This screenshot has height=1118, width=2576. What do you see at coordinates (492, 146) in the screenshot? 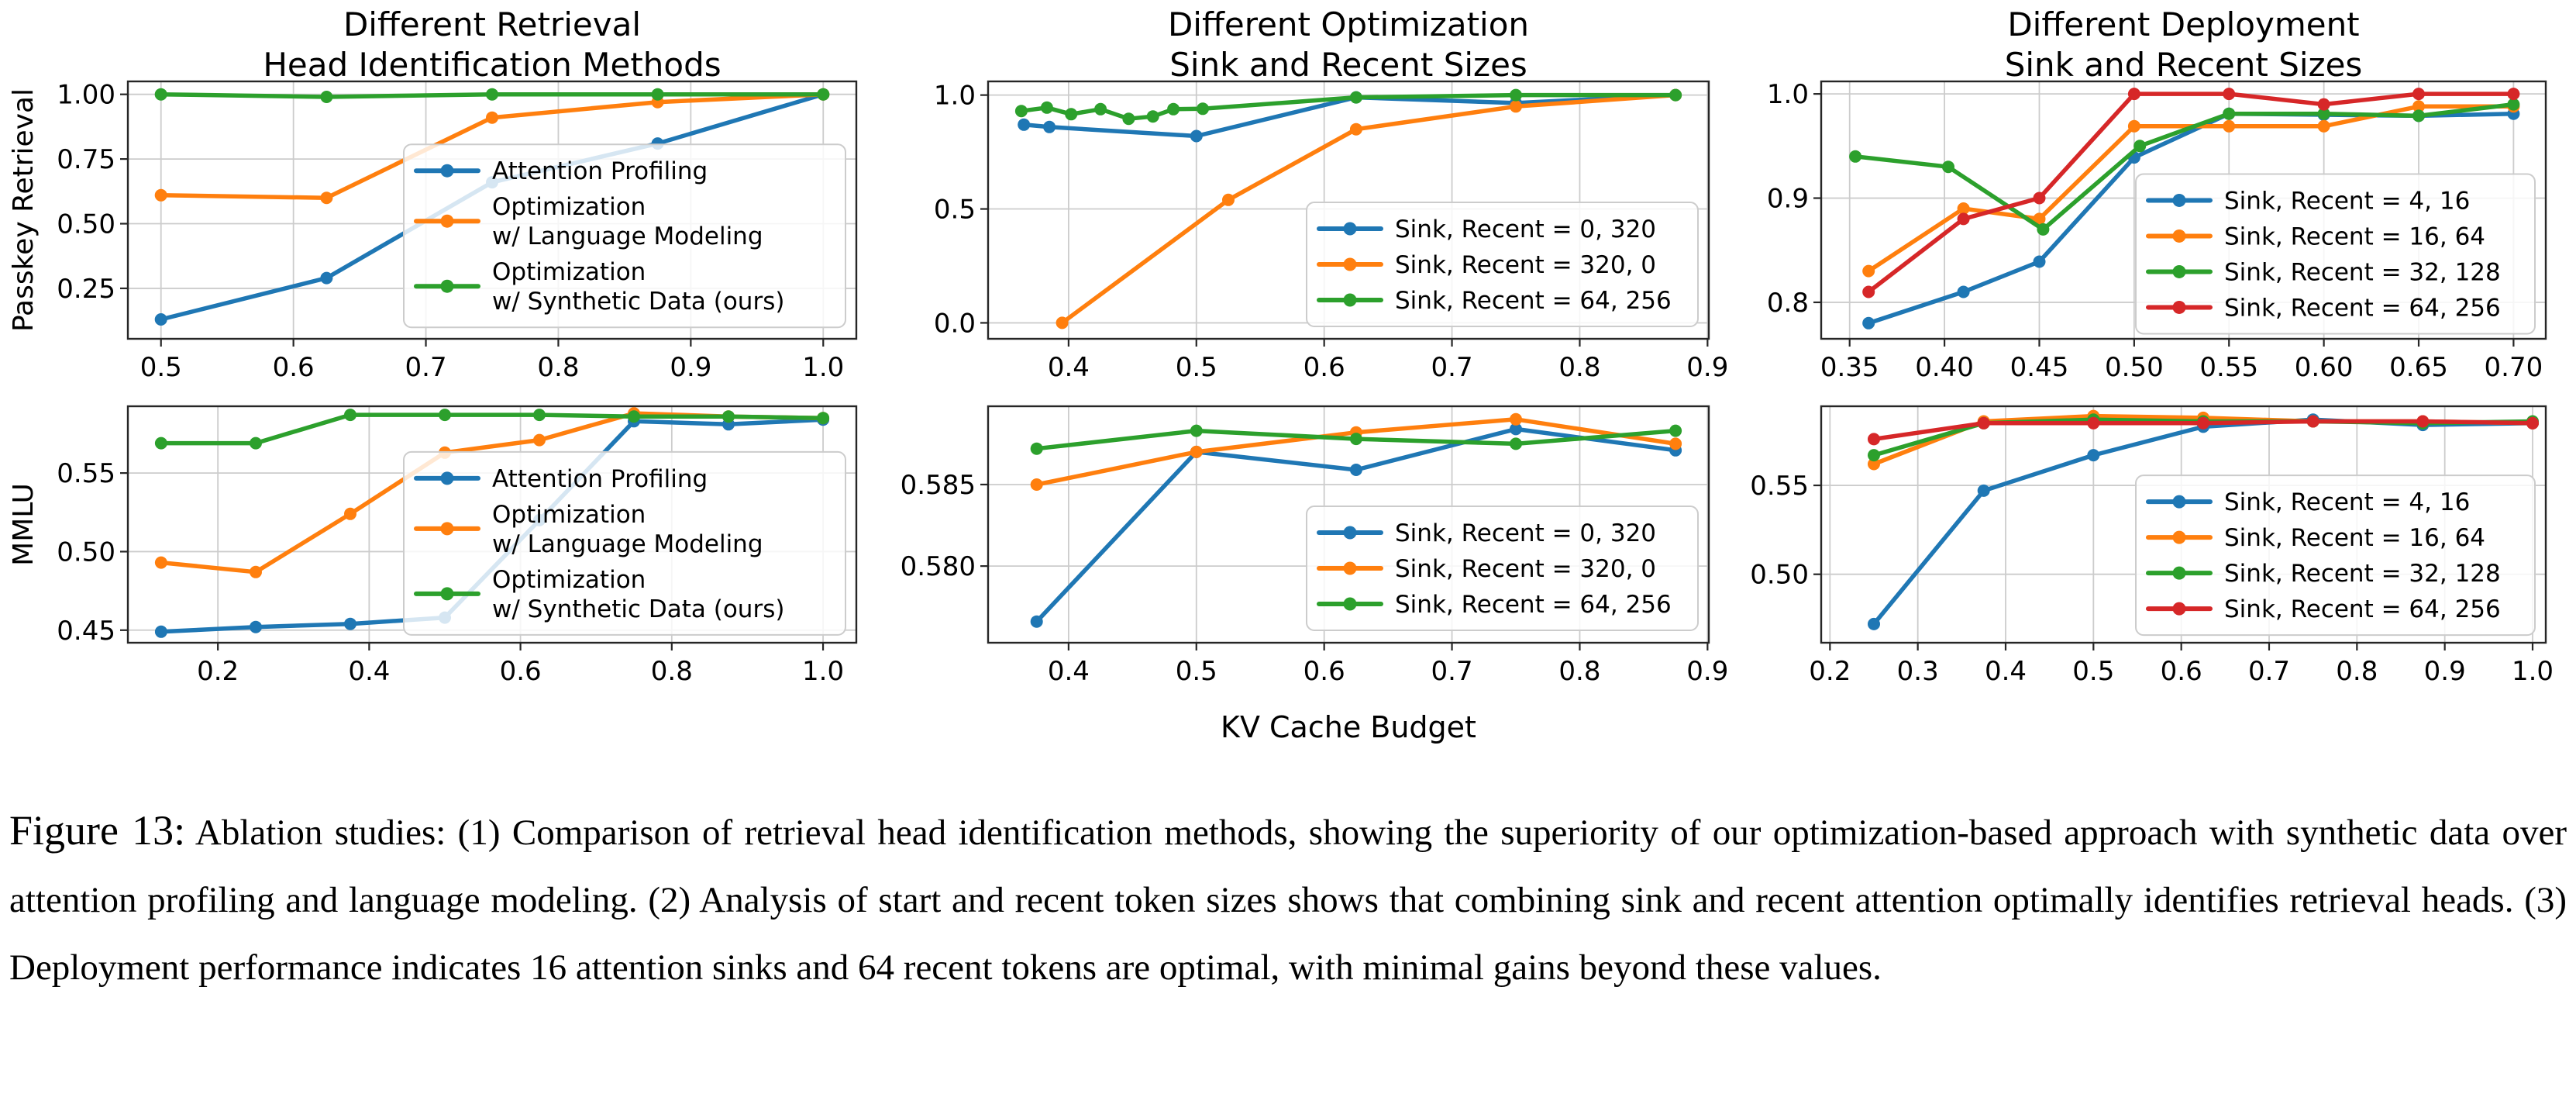
I see `series-optimization-w-language-modeling` at bounding box center [492, 146].